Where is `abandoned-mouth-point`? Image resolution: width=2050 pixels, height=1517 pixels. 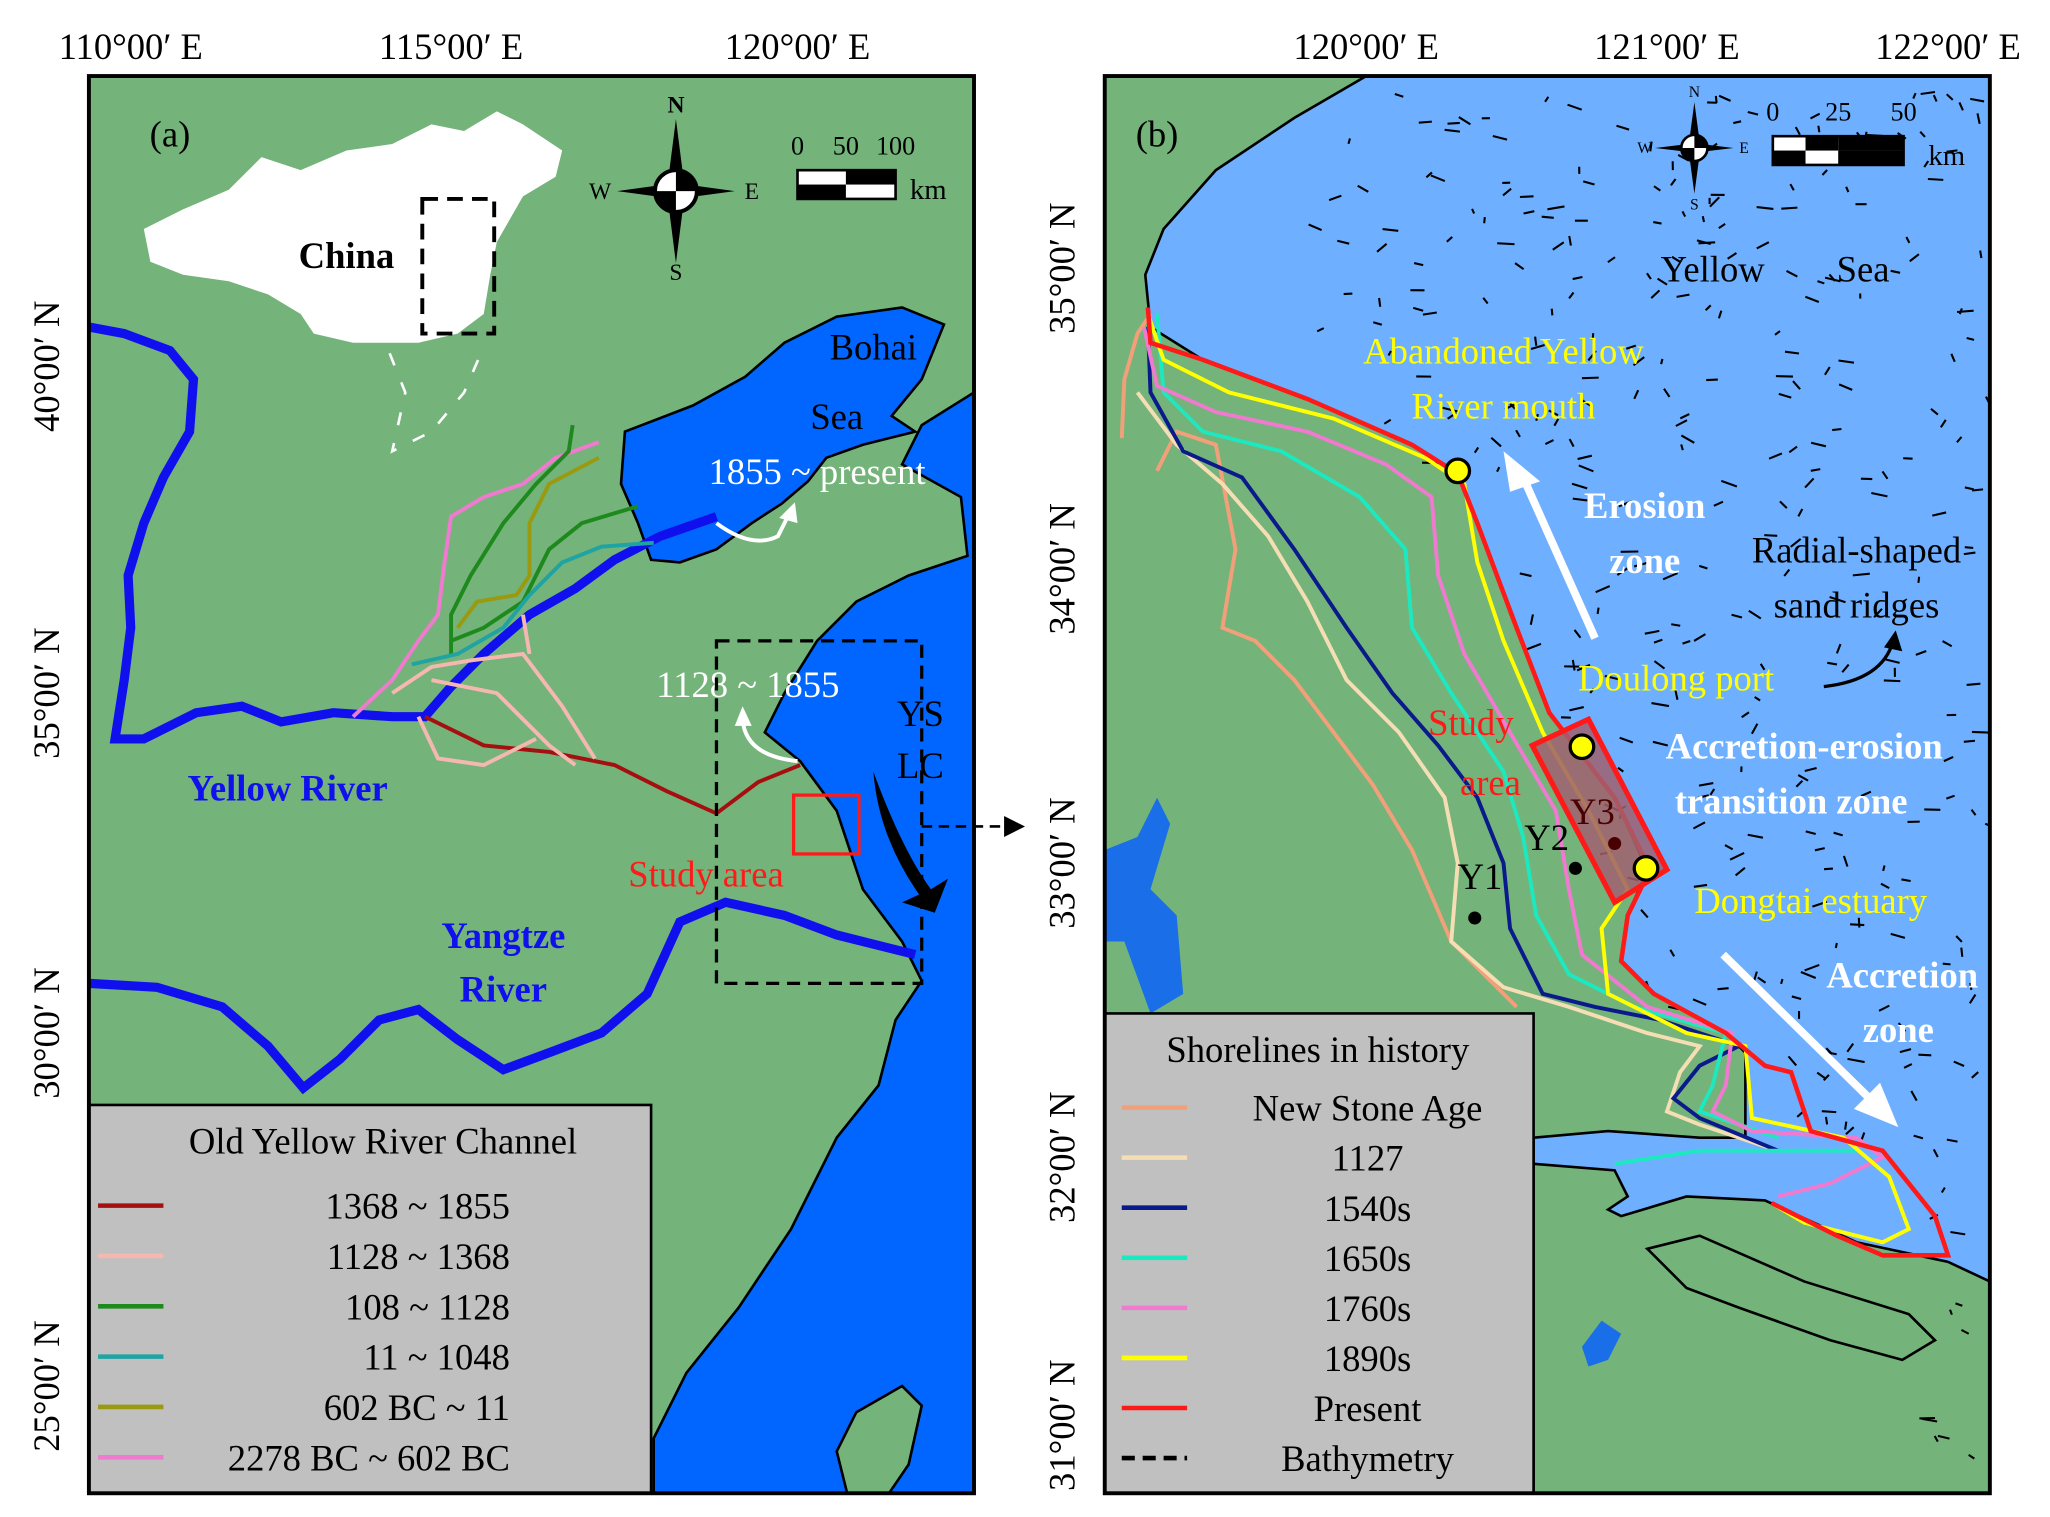
abandoned-mouth-point is located at coordinates (1458, 471).